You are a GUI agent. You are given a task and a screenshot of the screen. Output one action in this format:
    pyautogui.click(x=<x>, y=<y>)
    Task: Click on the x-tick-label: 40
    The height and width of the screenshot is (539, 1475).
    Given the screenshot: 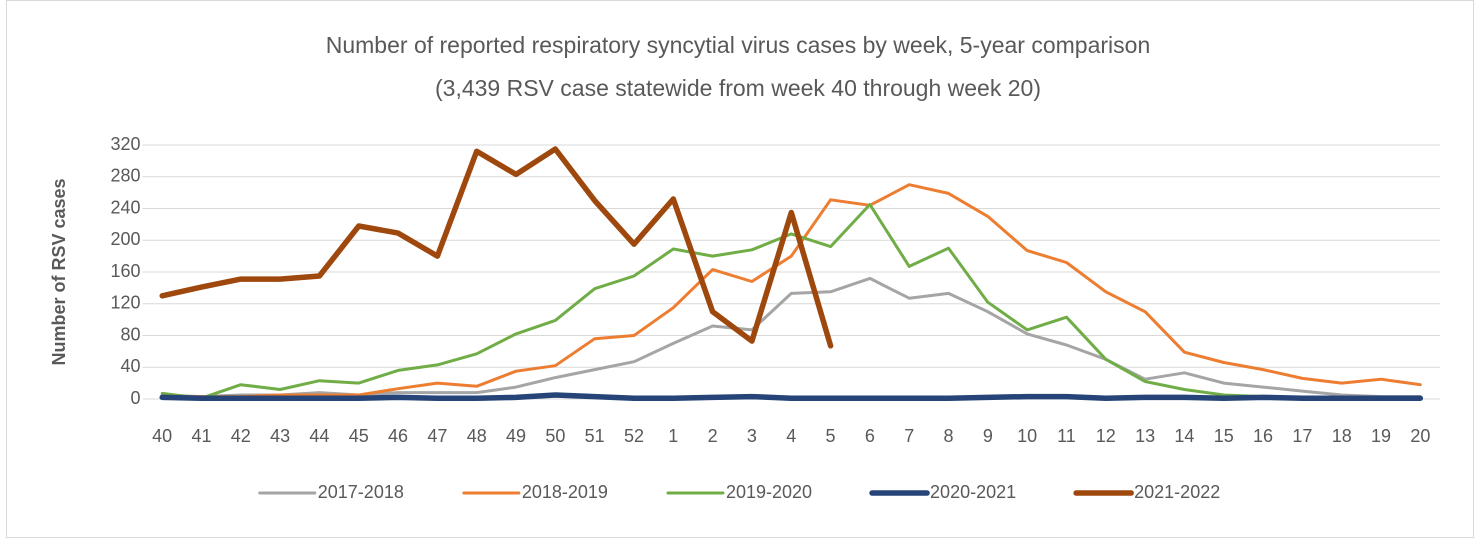 What is the action you would take?
    pyautogui.click(x=162, y=436)
    